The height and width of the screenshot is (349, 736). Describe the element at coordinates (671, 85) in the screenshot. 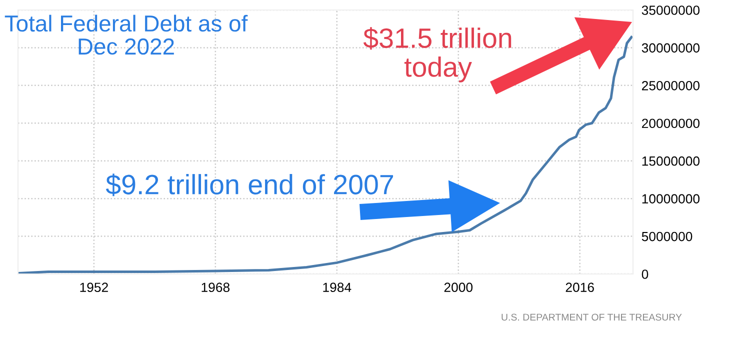

I see `y-tick-label: 25000000` at that location.